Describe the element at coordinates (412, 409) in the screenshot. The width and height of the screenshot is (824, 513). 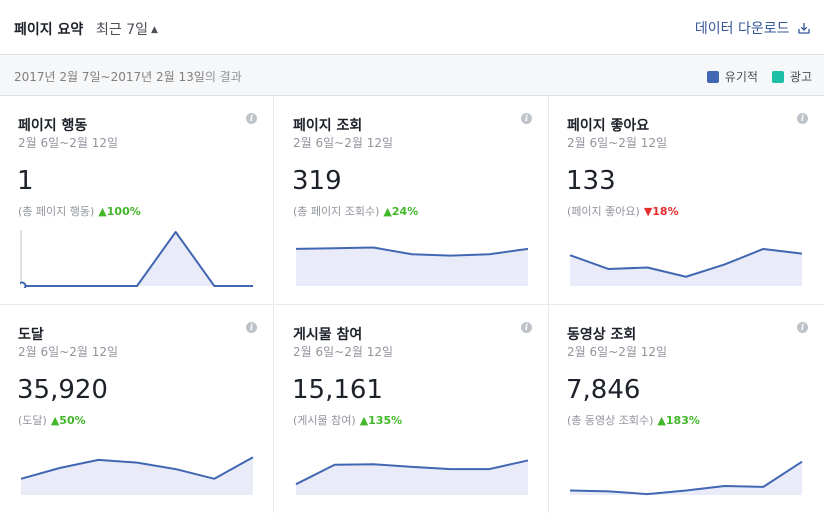
I see `metric-card-post-engagement: 게시물 참여 i 2월 6일~2월 12일 15,161 (게시물 참여) ▲135%` at that location.